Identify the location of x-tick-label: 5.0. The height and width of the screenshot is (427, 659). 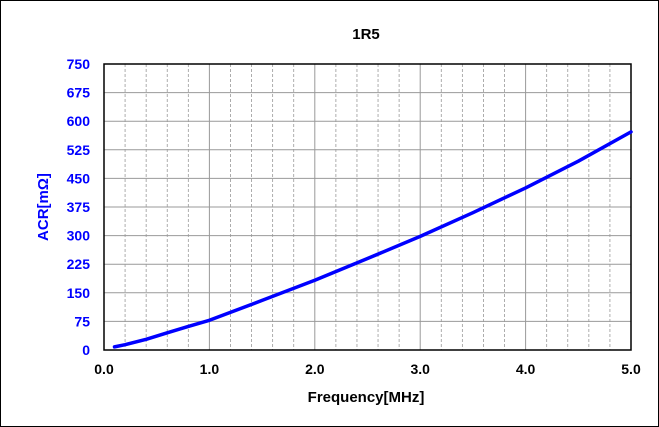
(631, 369).